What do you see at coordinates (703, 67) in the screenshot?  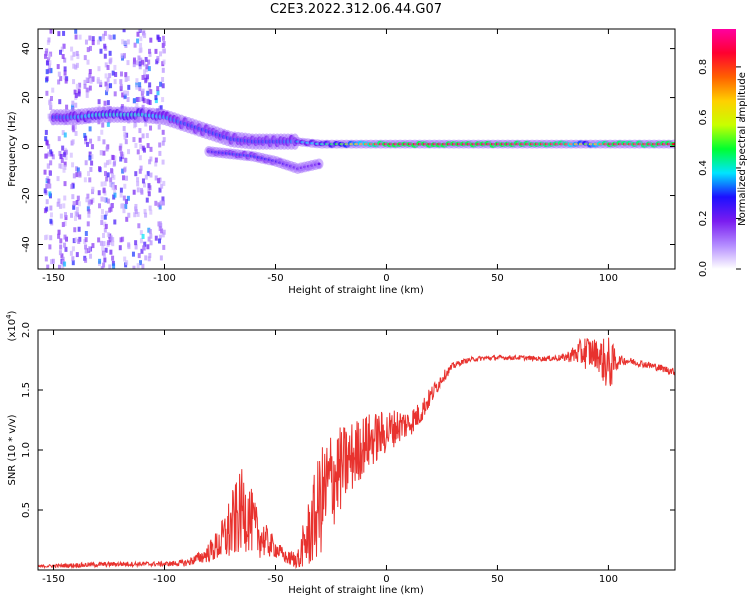 I see `colorbar-tick-label: 0.8` at bounding box center [703, 67].